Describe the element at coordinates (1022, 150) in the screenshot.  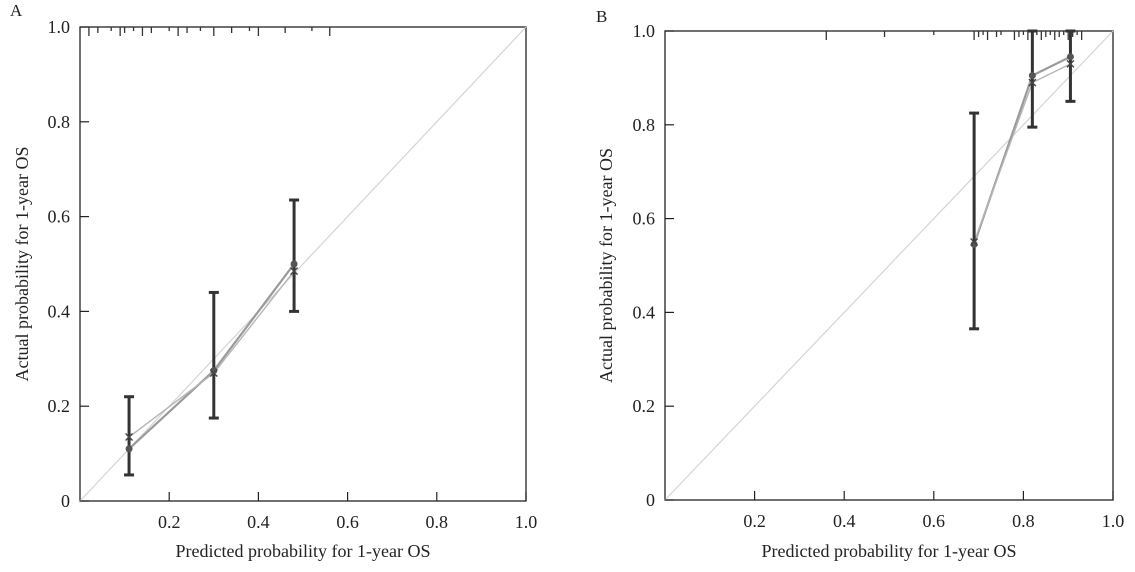
I see `observed-line` at that location.